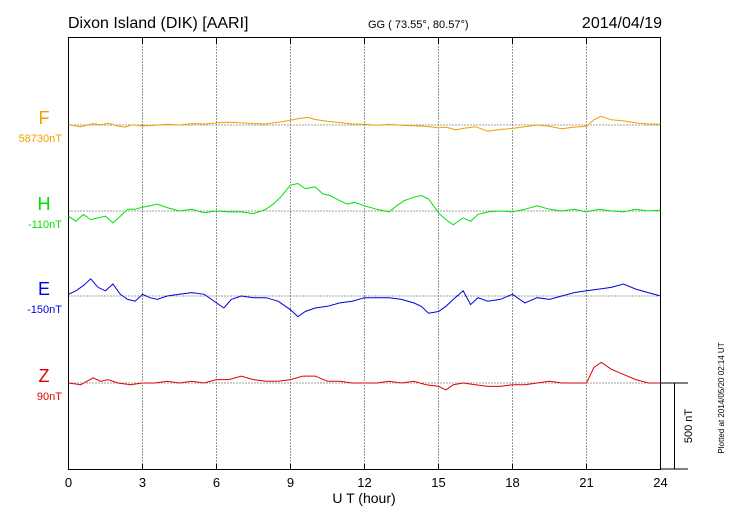  What do you see at coordinates (678, 426) in the screenshot?
I see `scale-bar: 500 nT` at bounding box center [678, 426].